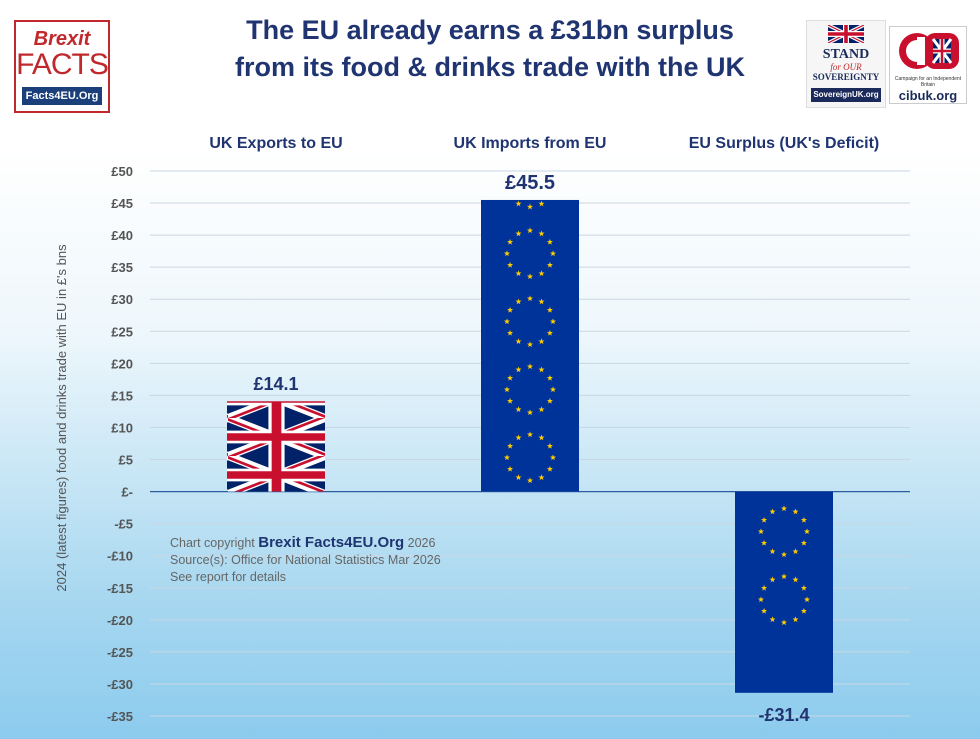  What do you see at coordinates (120, 652) in the screenshot?
I see `y-tick-label: -£25` at bounding box center [120, 652].